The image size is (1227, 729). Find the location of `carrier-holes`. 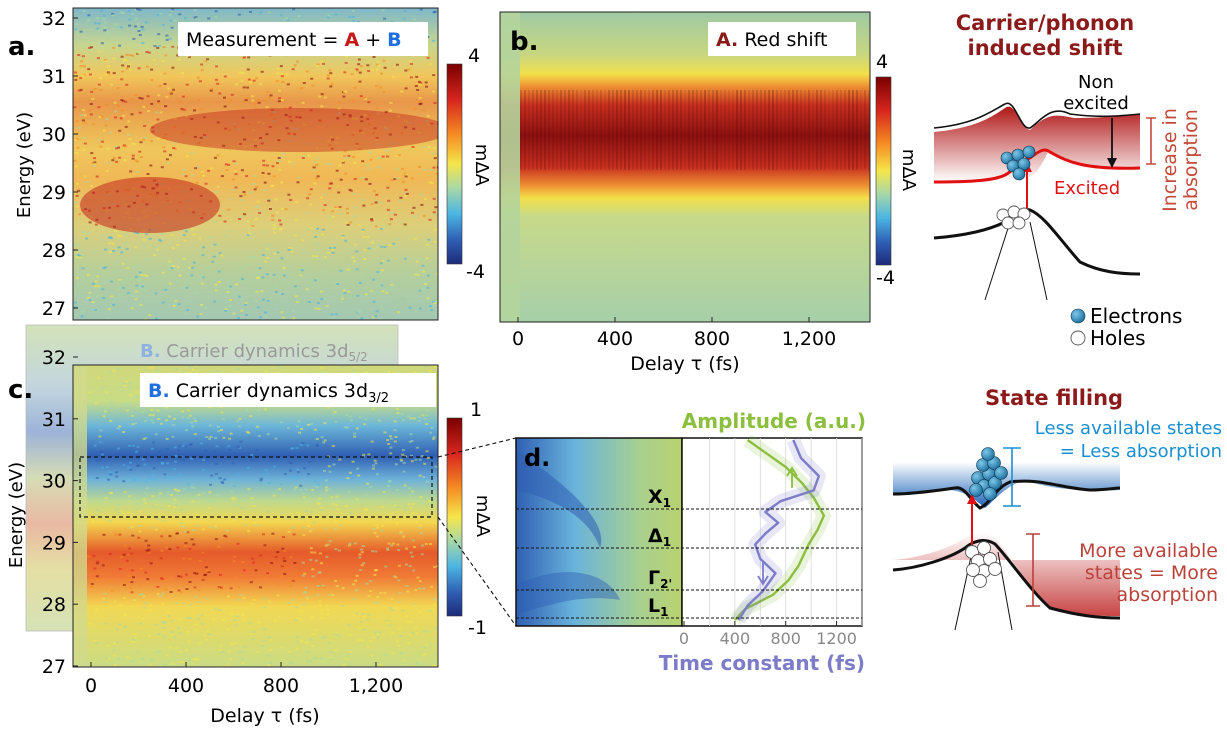

carrier-holes is located at coordinates (1013, 217).